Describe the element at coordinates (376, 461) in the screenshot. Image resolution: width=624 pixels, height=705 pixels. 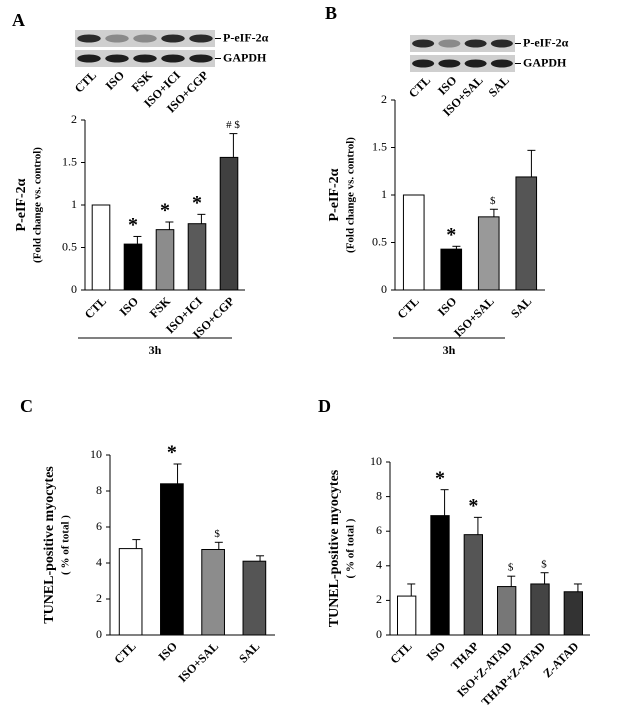
I see `y-tick-label: 10` at that location.